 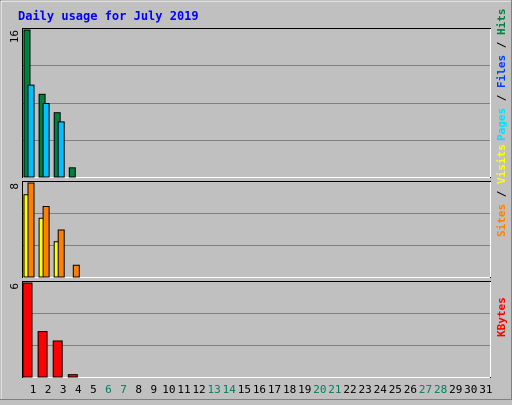 What do you see at coordinates (410, 389) in the screenshot?
I see `x-tick-label-day-26: 26` at bounding box center [410, 389].